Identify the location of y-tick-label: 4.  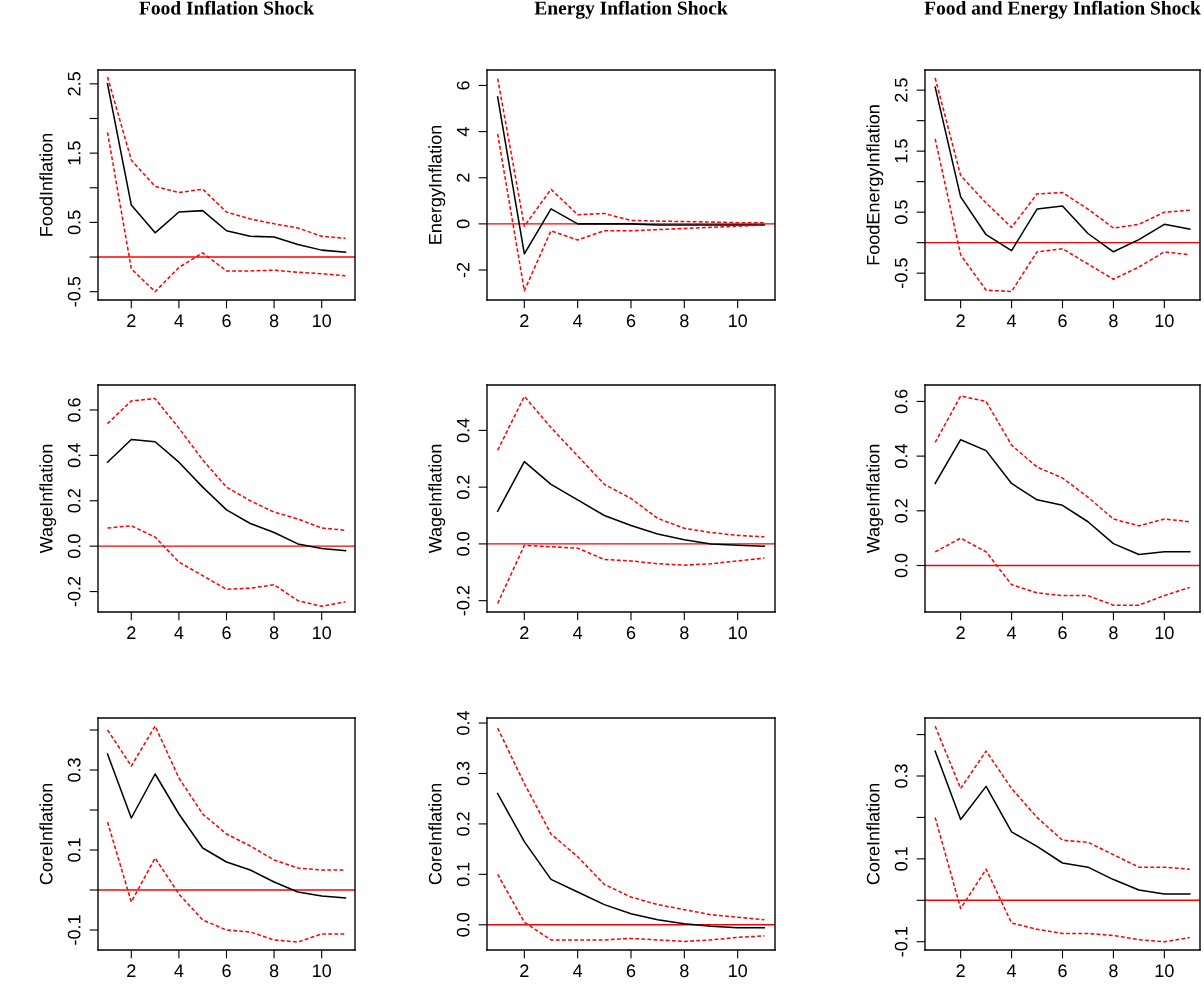
(463, 132).